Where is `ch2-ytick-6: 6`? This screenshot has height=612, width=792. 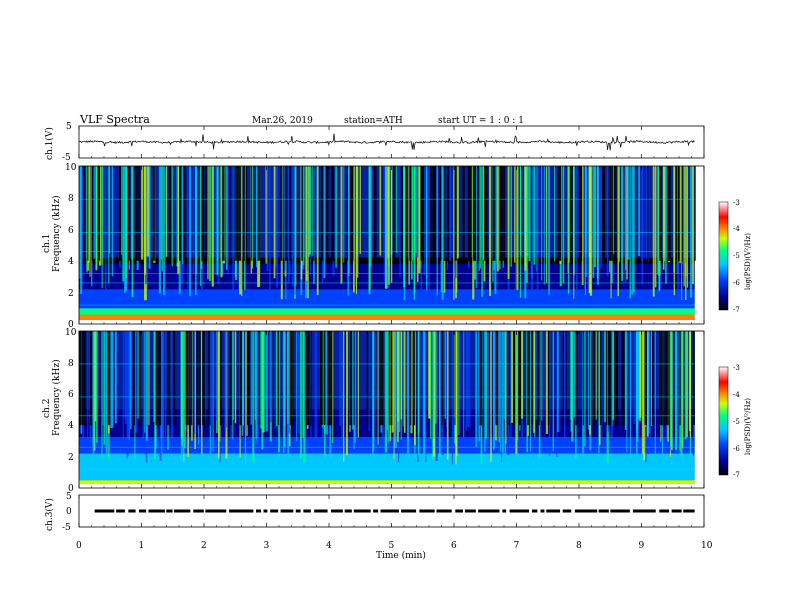 ch2-ytick-6: 6 is located at coordinates (71, 395).